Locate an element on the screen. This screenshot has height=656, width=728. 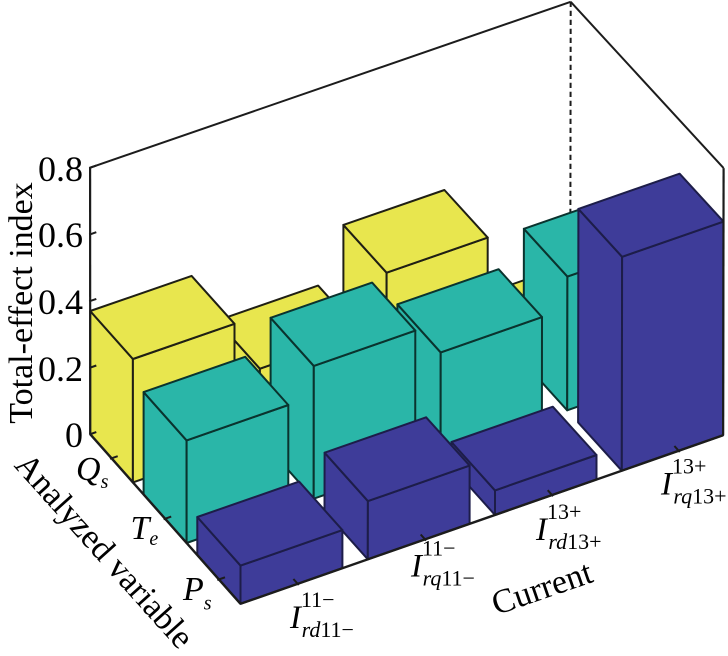
svg-text: 0 is located at coordinates (74, 435).